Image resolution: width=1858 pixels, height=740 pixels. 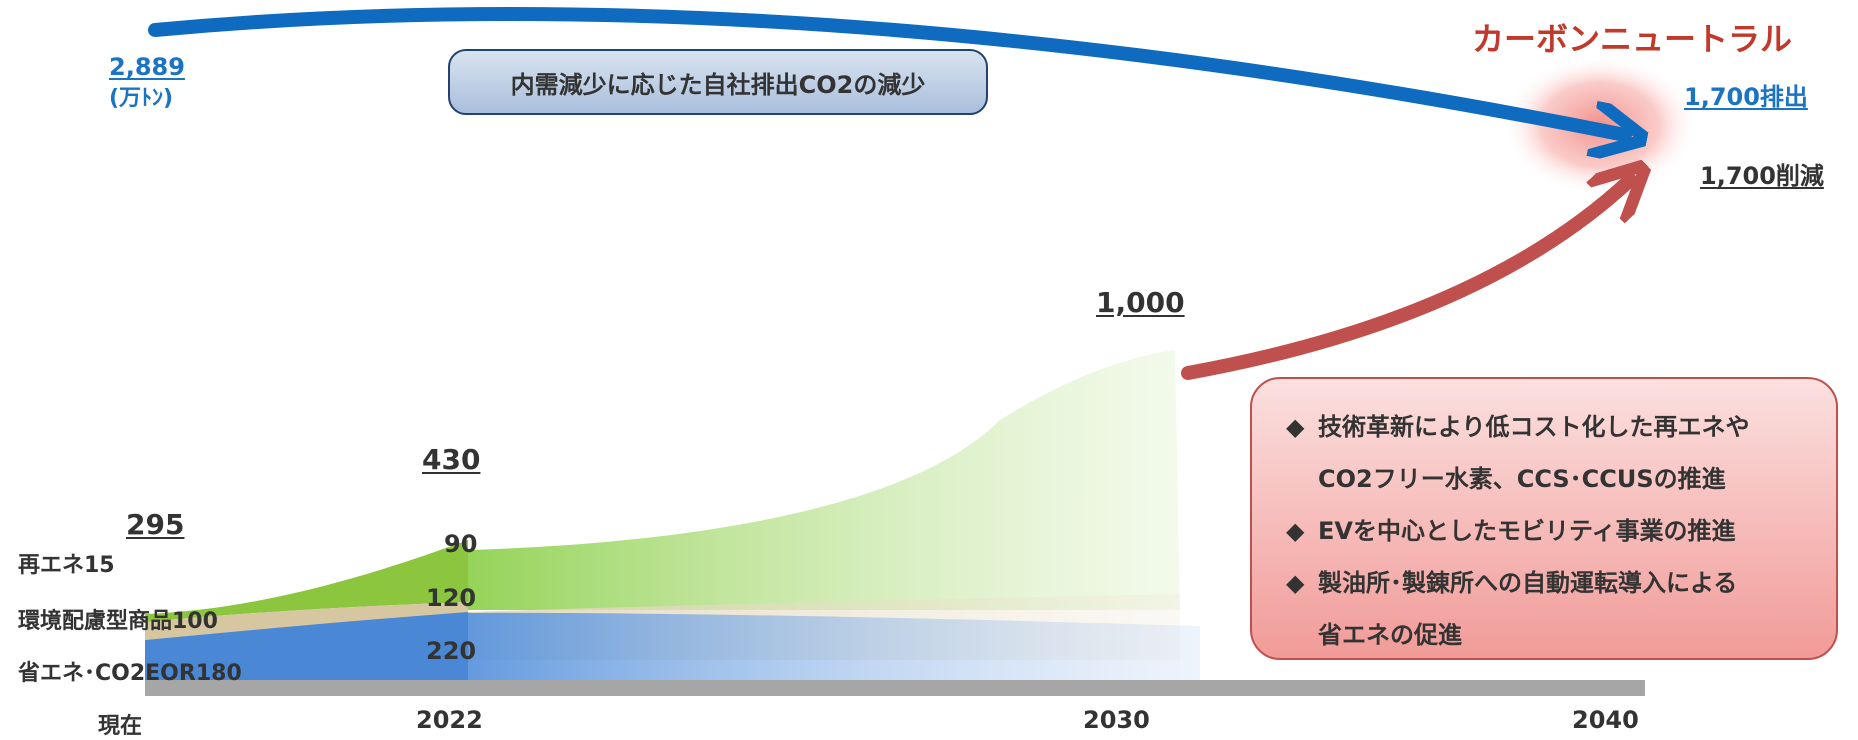 What do you see at coordinates (1140, 302) in the screenshot?
I see `total-2030: 1,000` at bounding box center [1140, 302].